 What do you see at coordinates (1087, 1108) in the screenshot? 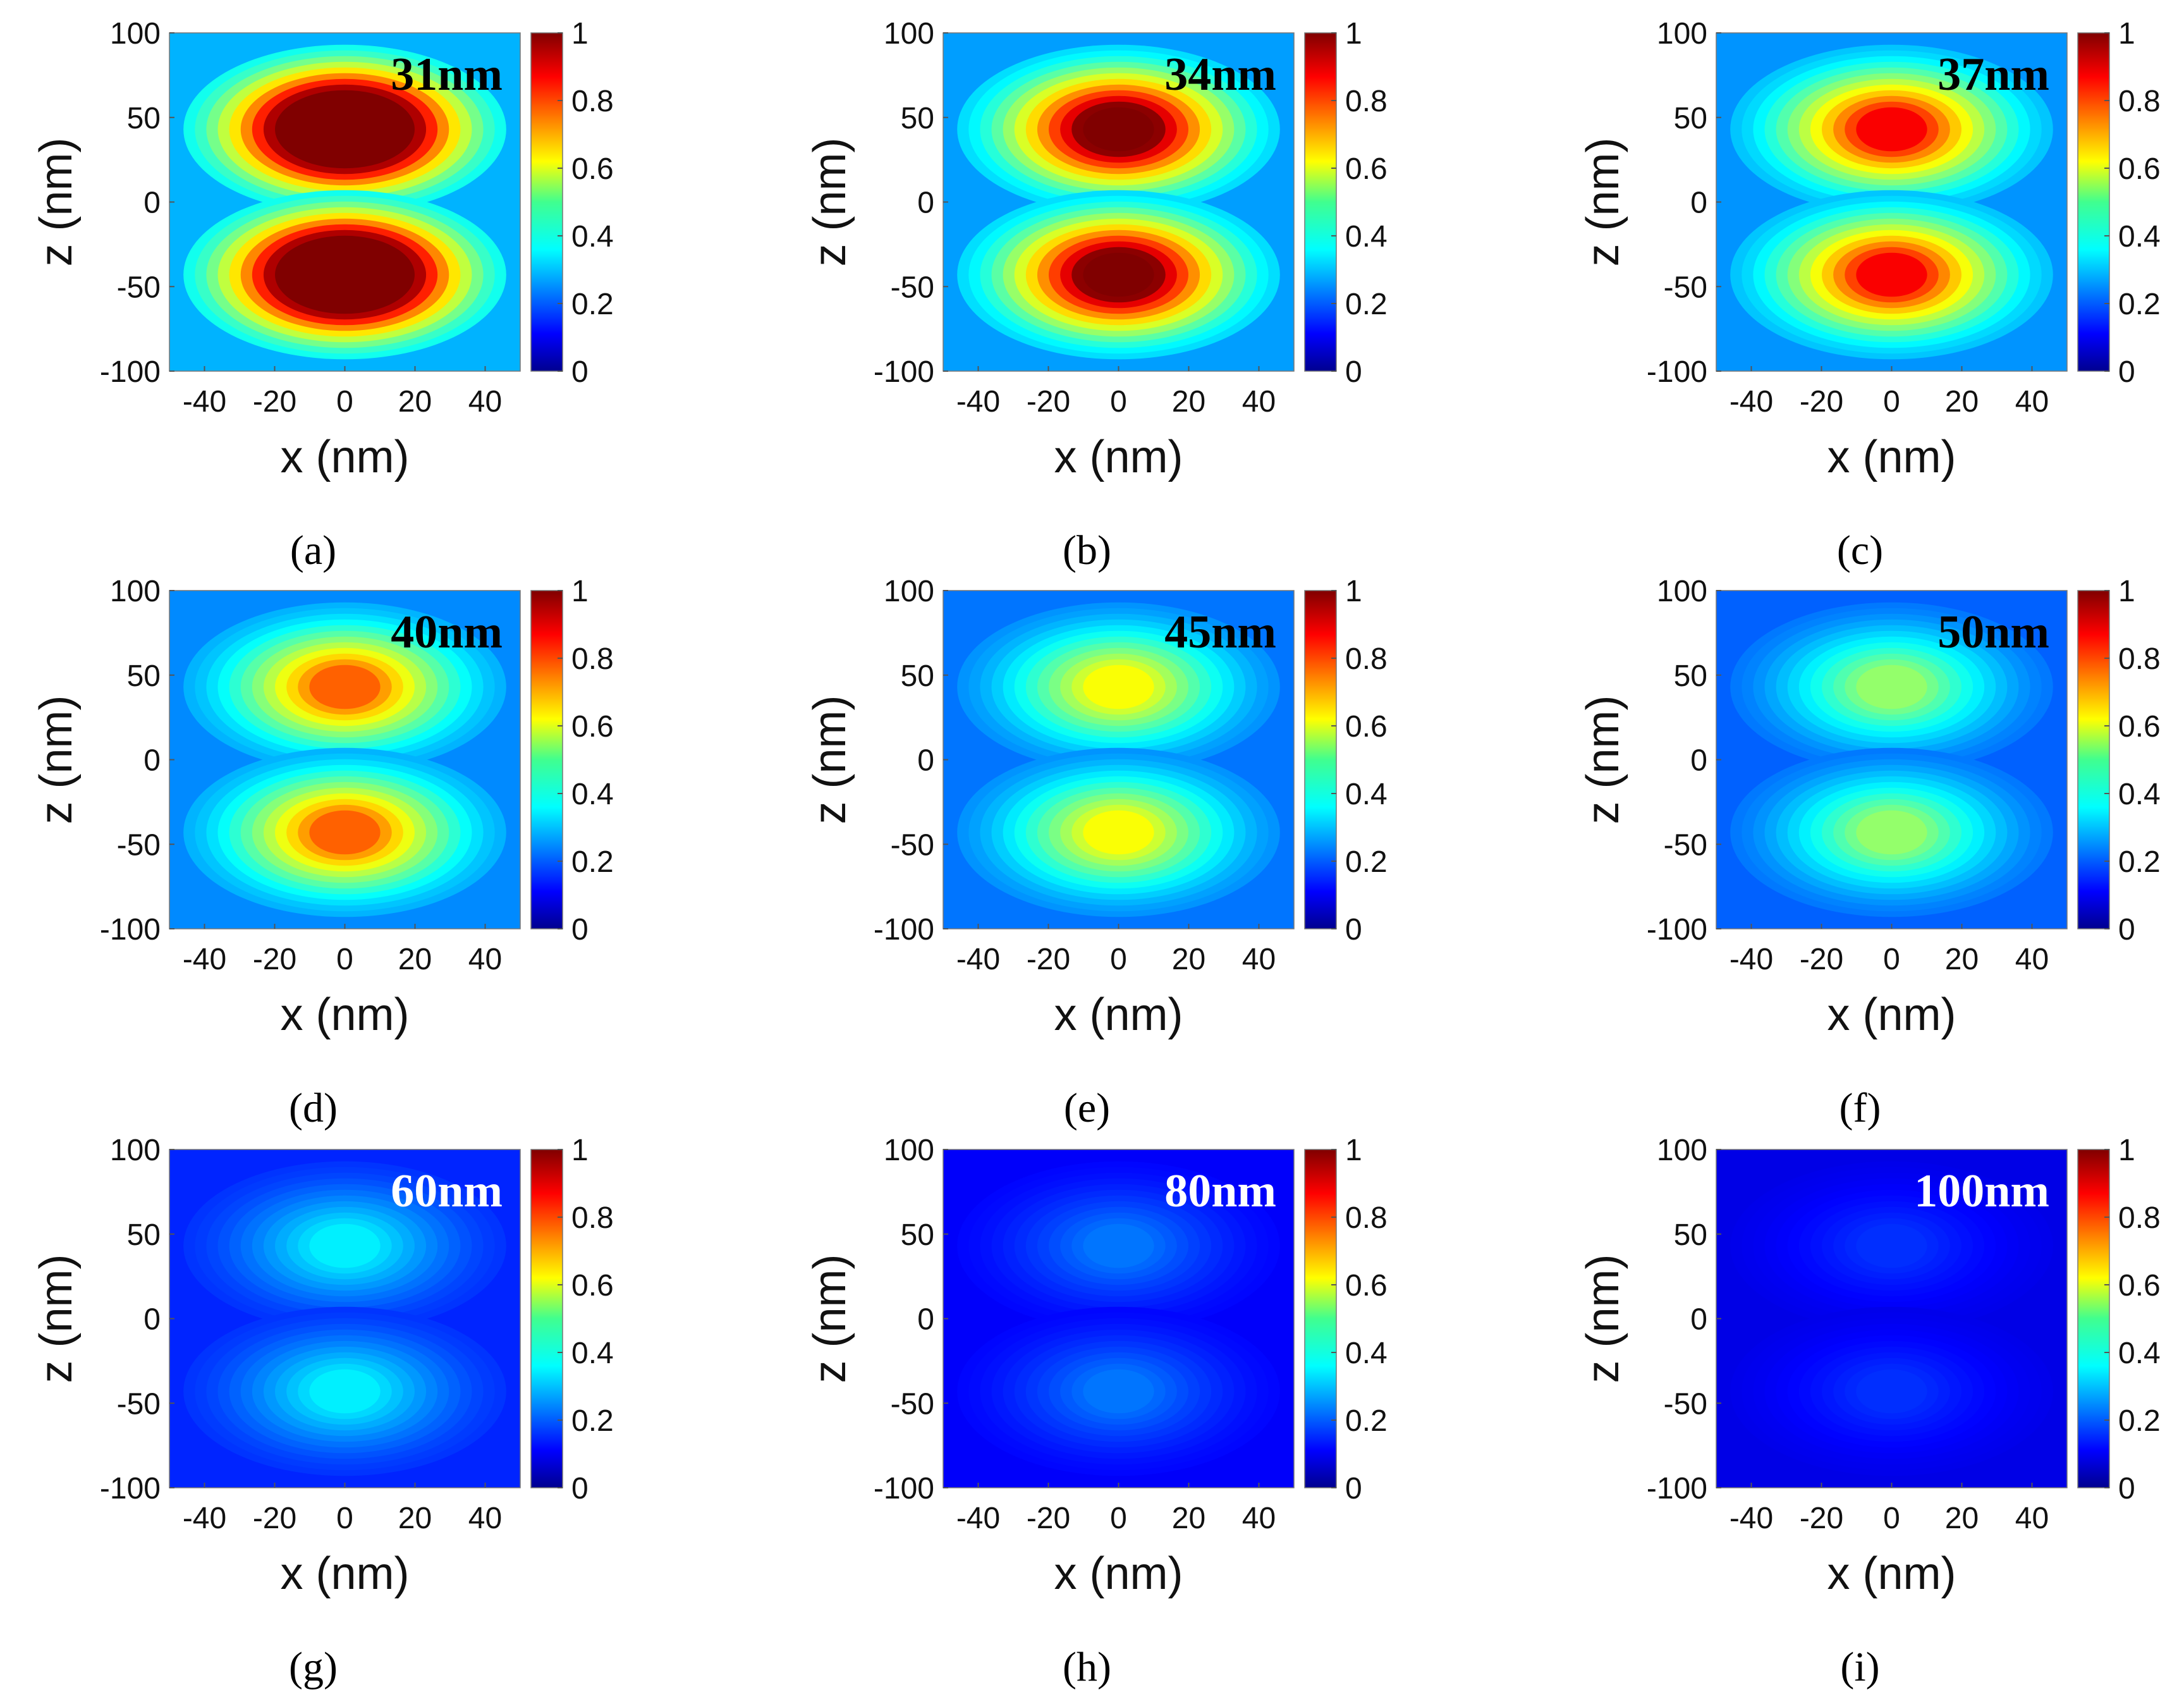
I see `panel-label: (e)` at bounding box center [1087, 1108].